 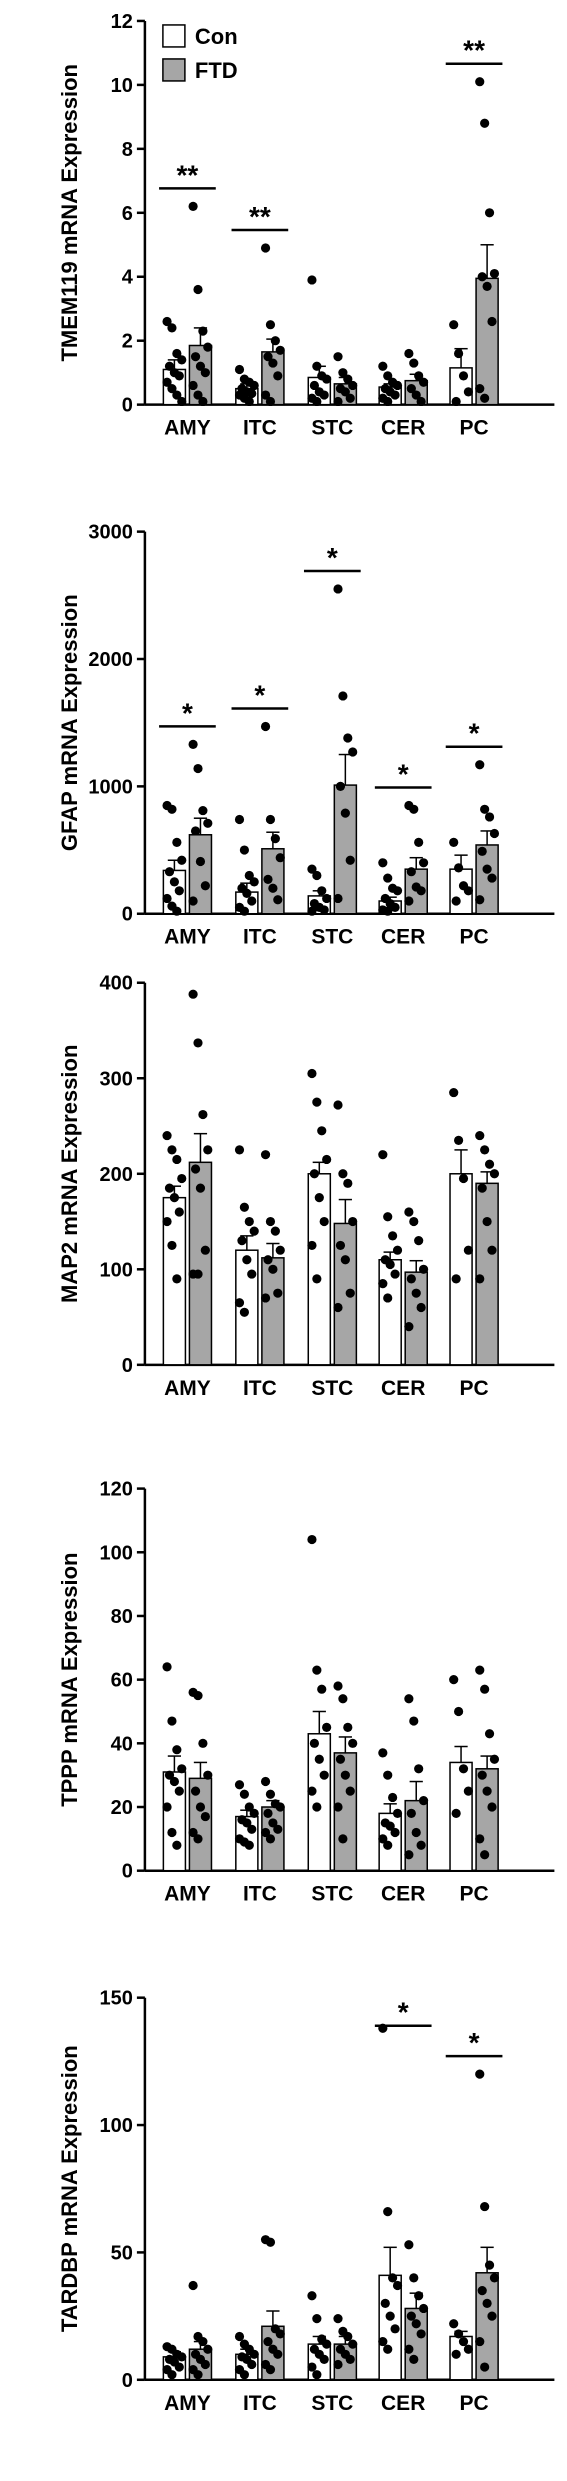 What do you see at coordinates (69, 2188) in the screenshot?
I see `y-axis-label: TARDBP mRNA Expression` at bounding box center [69, 2188].